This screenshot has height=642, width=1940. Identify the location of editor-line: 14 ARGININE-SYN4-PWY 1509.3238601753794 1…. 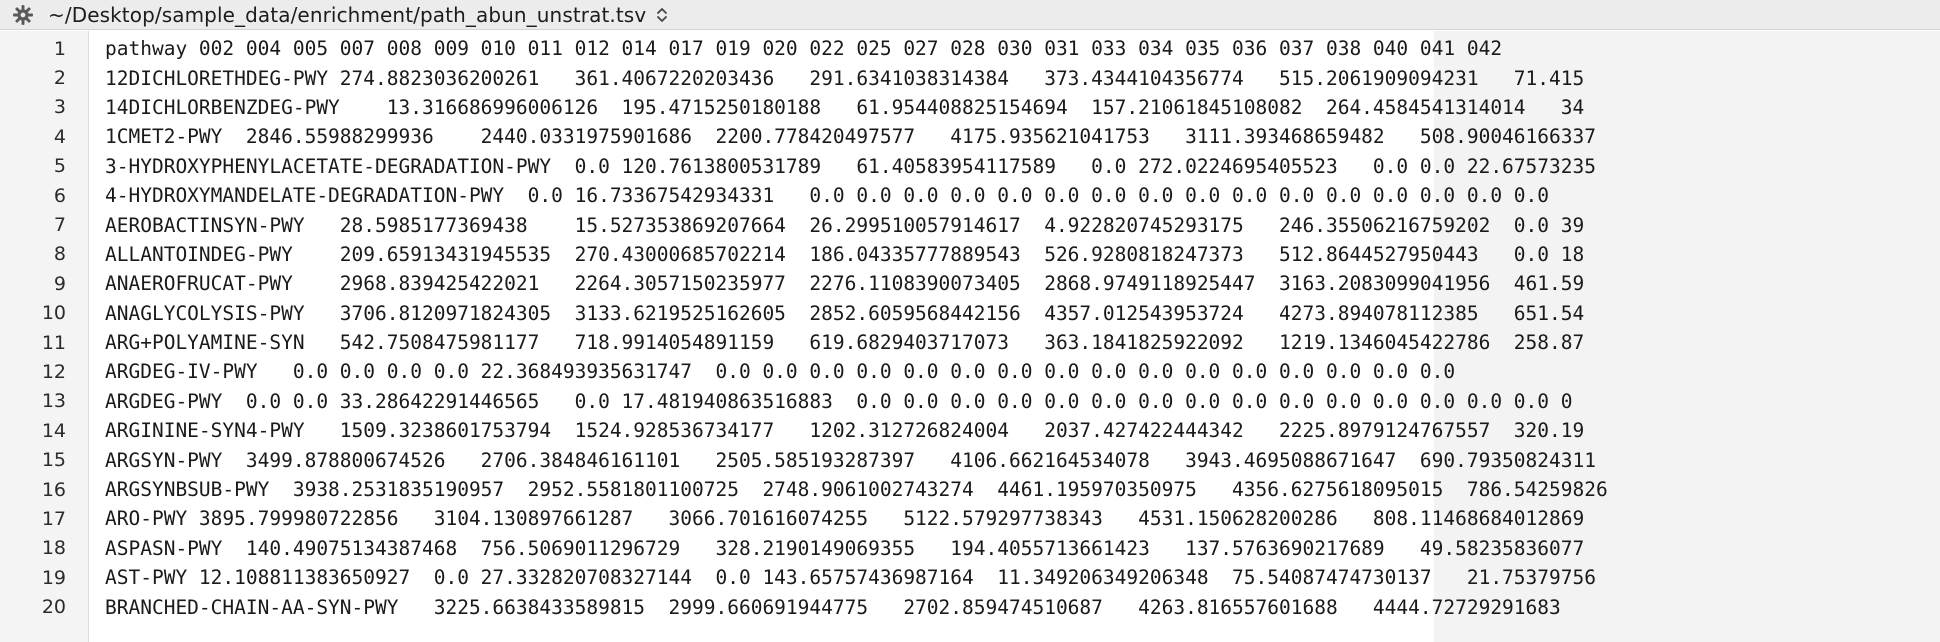
(970, 430).